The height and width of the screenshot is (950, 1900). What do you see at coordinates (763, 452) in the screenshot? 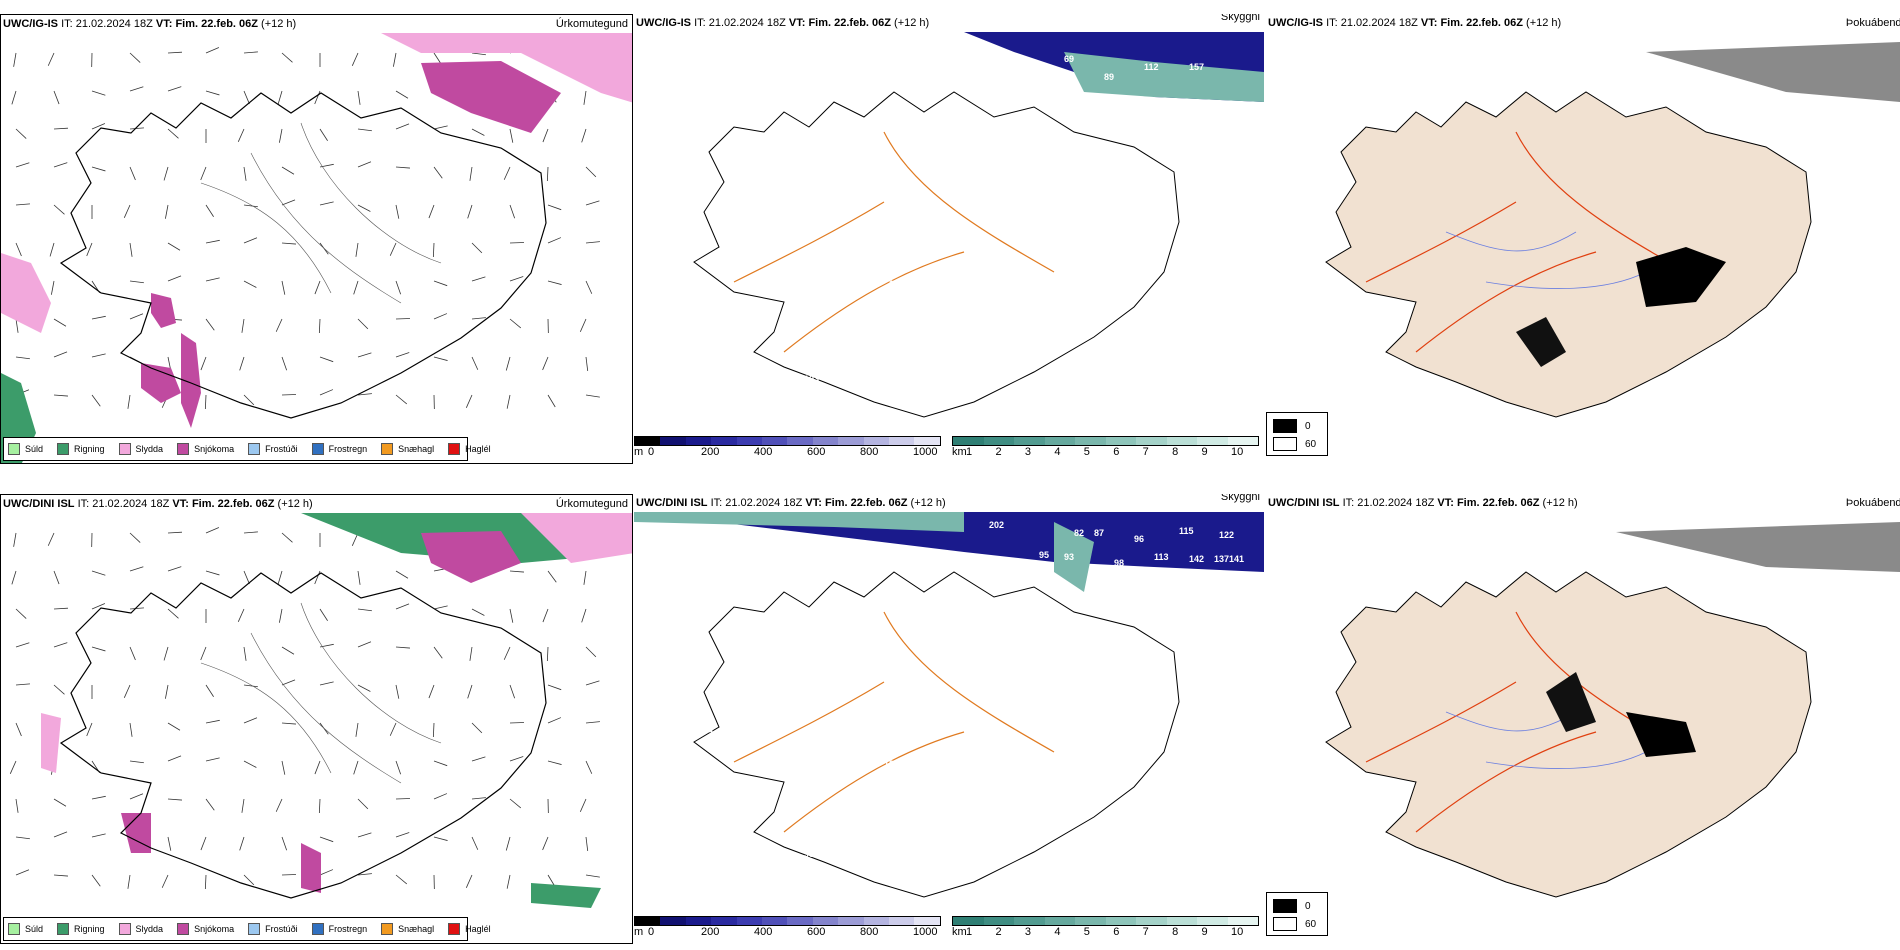
I see `colorbar-tick-label: 400` at bounding box center [763, 452].